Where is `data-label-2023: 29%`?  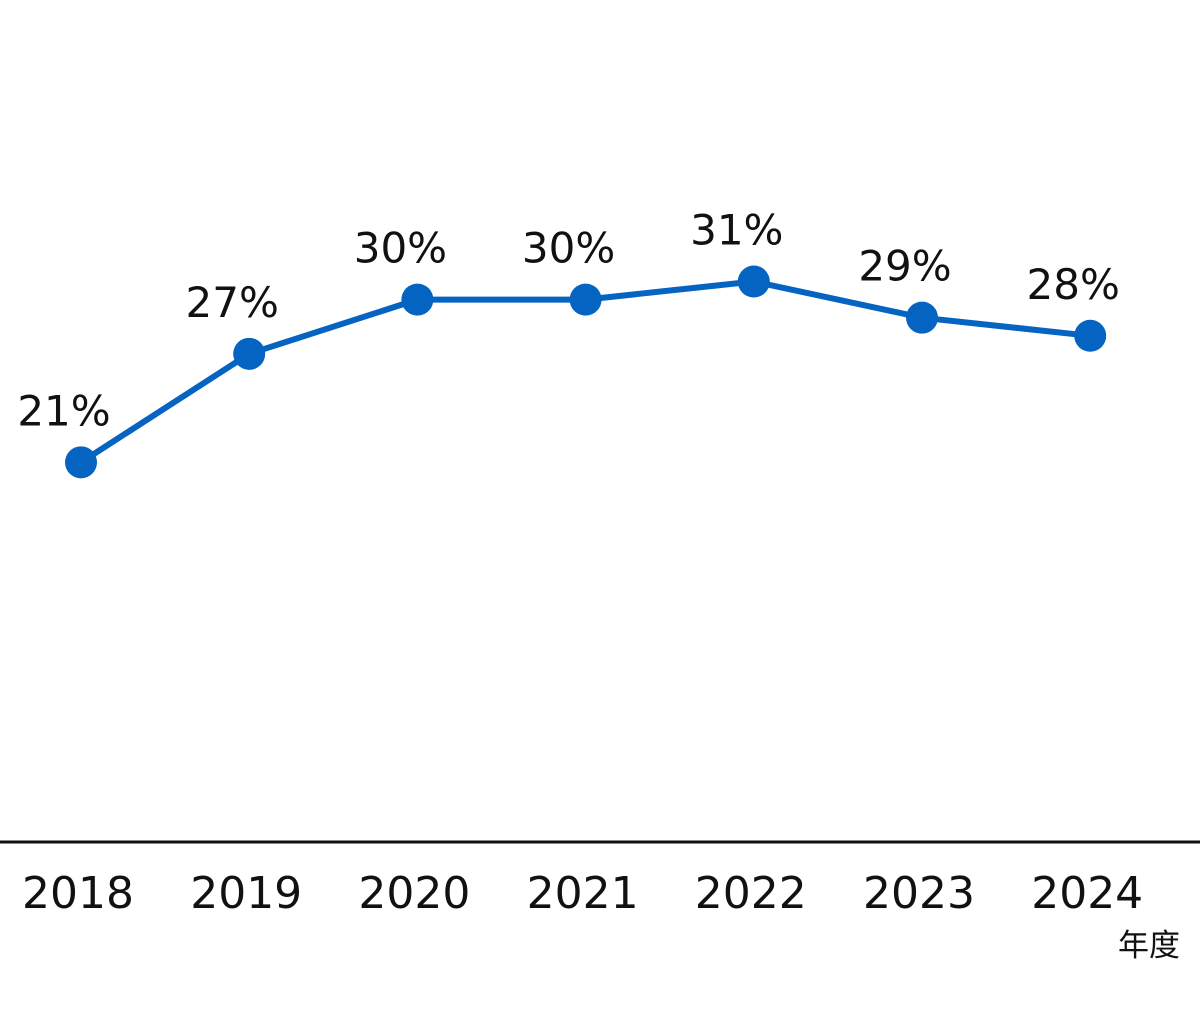
data-label-2023: 29% is located at coordinates (904, 266).